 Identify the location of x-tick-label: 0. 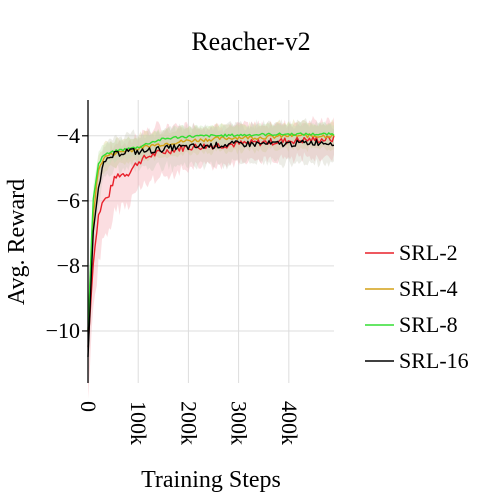
(88, 406).